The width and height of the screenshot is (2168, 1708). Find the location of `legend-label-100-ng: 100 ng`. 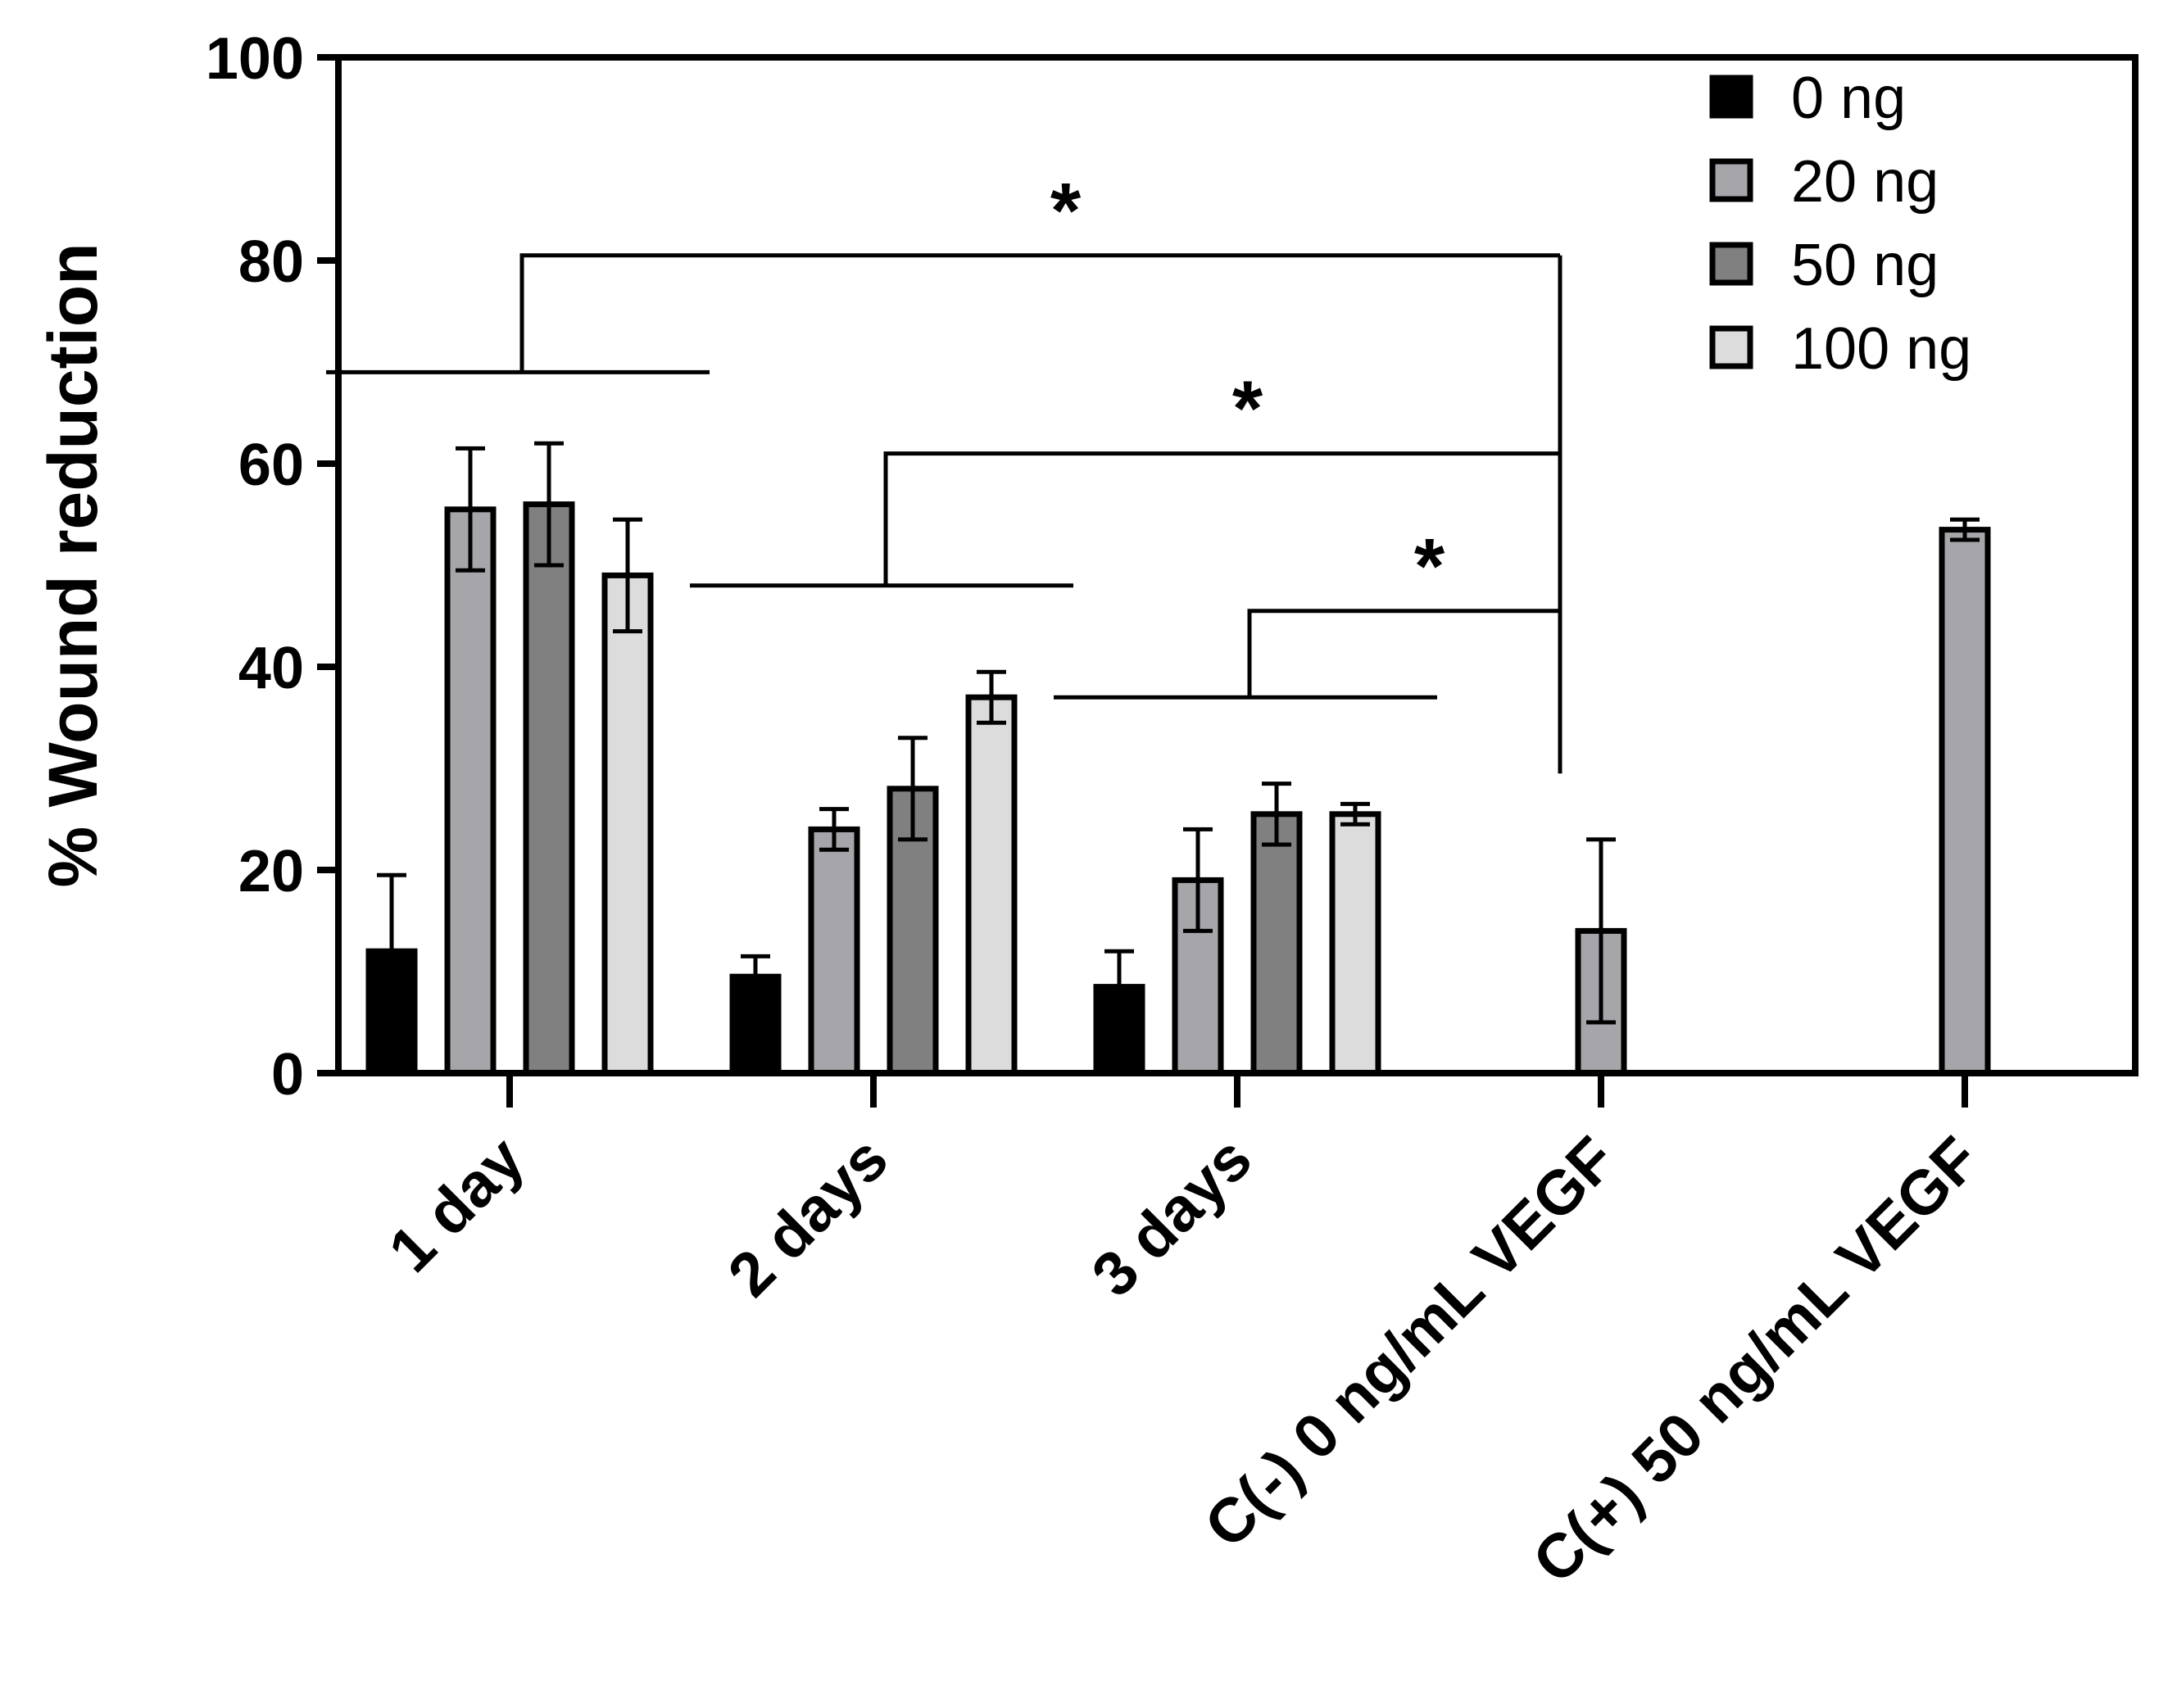

legend-label-100-ng: 100 ng is located at coordinates (1881, 349).